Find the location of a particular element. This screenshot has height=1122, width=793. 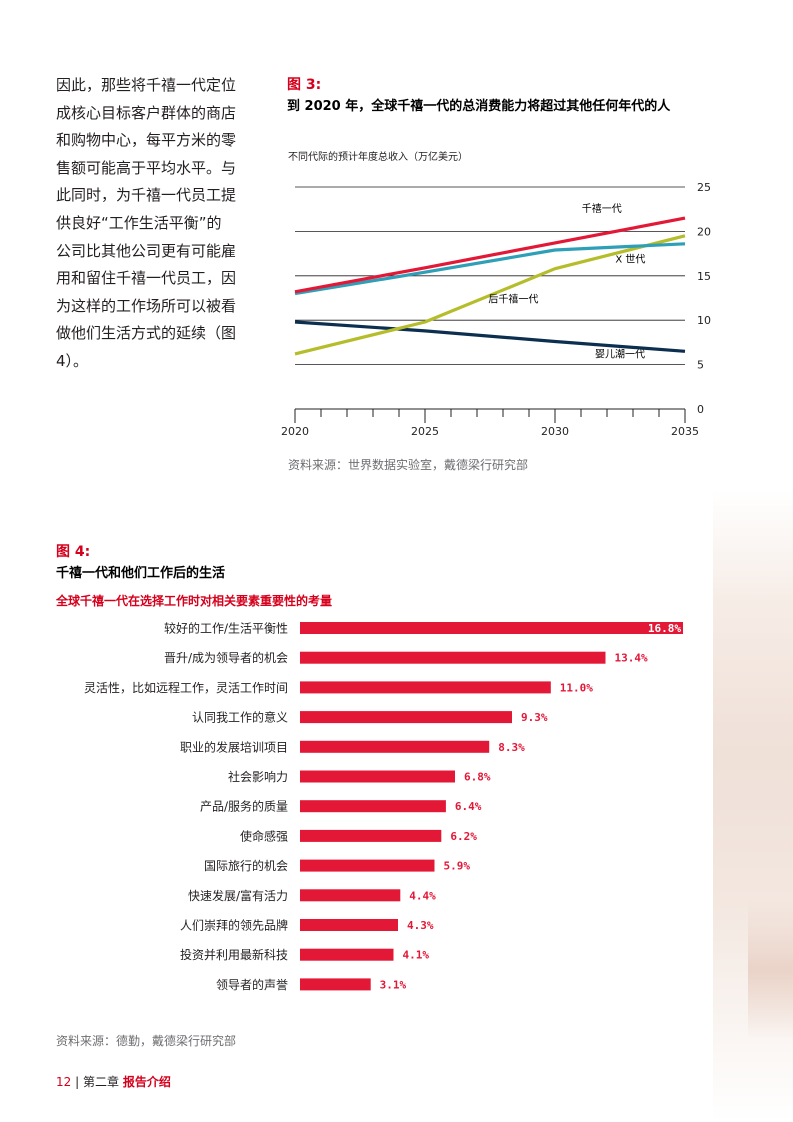

bar-category-label: 使命感强 is located at coordinates (264, 835).